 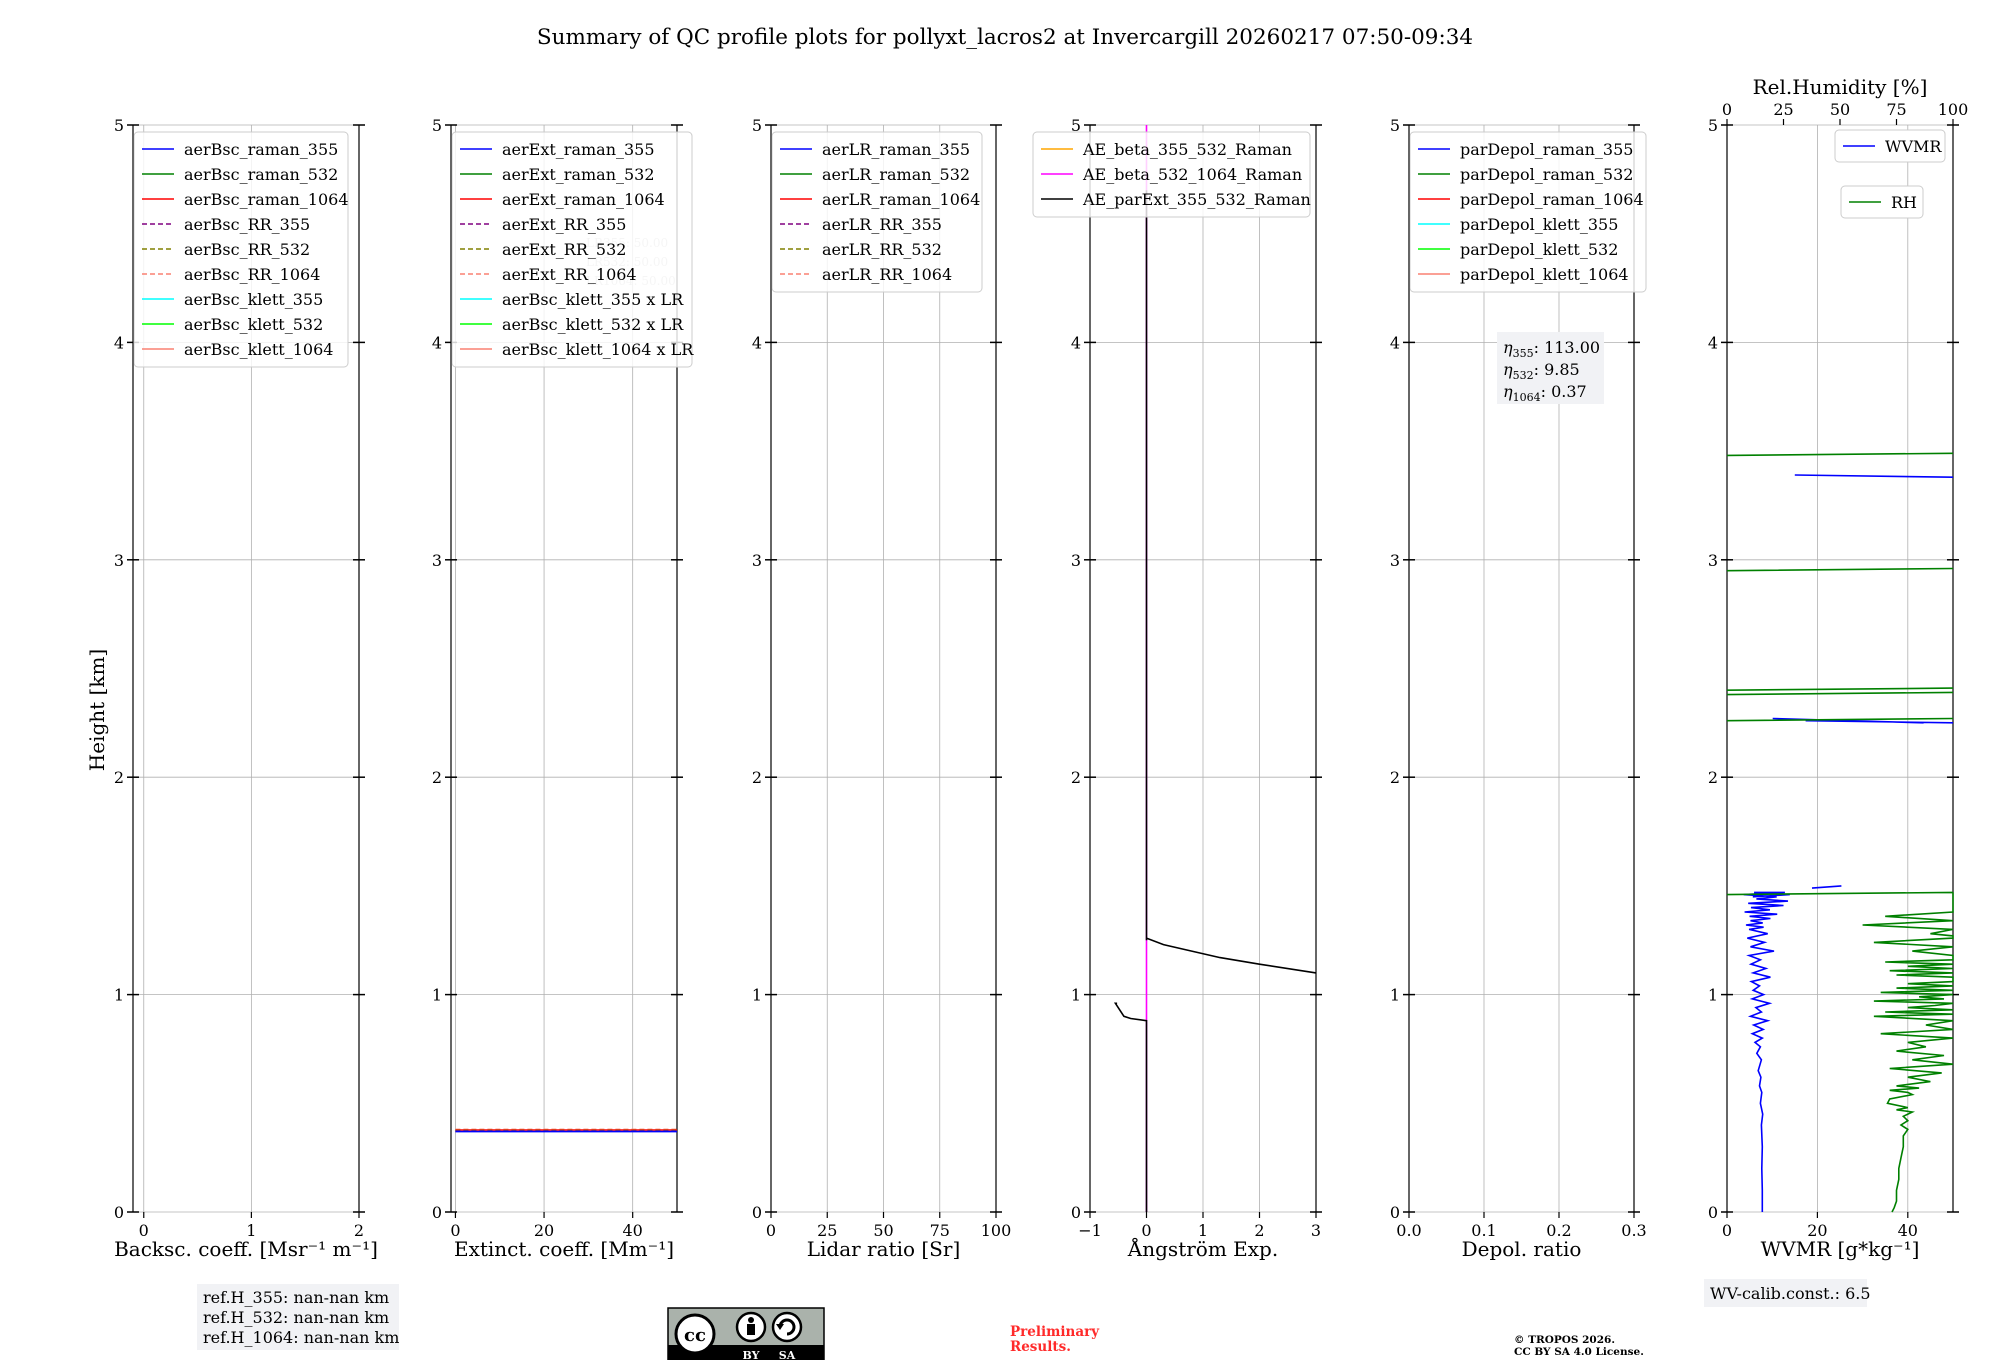 What do you see at coordinates (746, 1333) in the screenshot?
I see `license-badge: cc BY SA` at bounding box center [746, 1333].